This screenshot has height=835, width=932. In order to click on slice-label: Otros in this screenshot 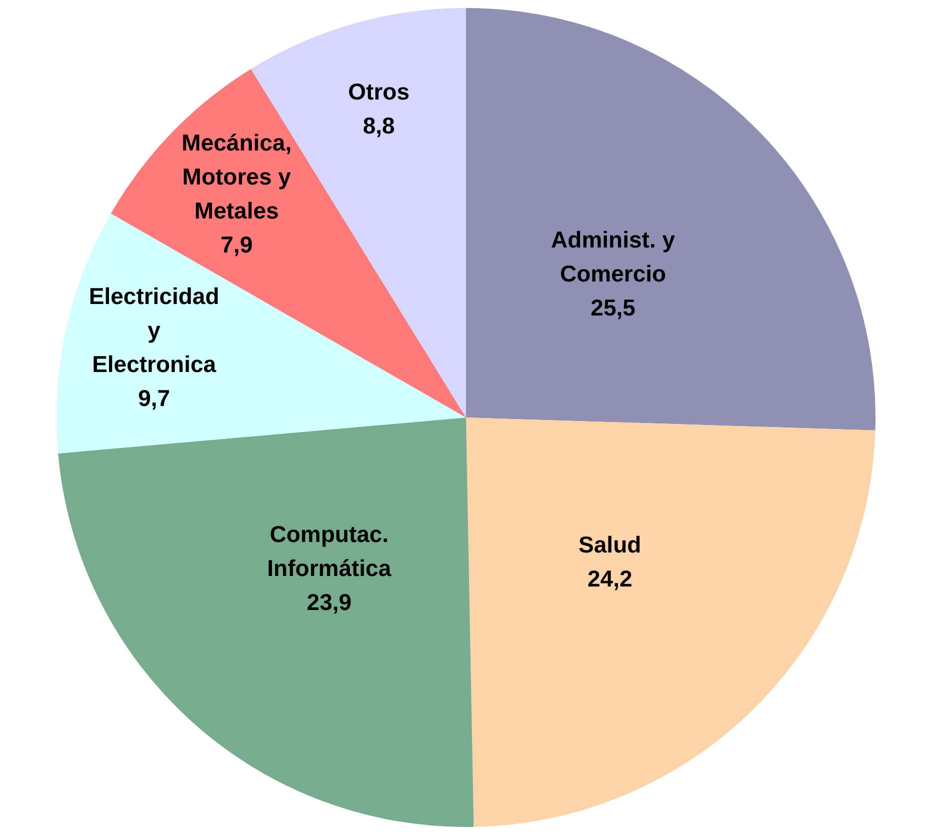, I will do `click(379, 91)`.